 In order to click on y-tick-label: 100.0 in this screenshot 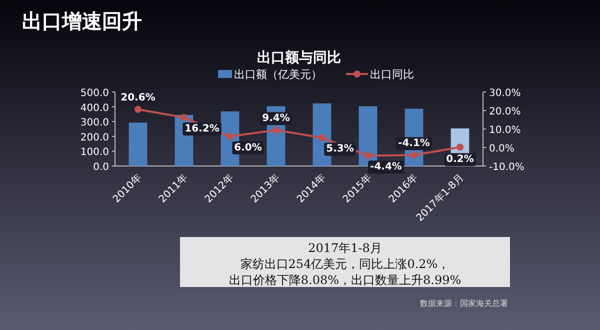, I will do `click(94, 152)`.